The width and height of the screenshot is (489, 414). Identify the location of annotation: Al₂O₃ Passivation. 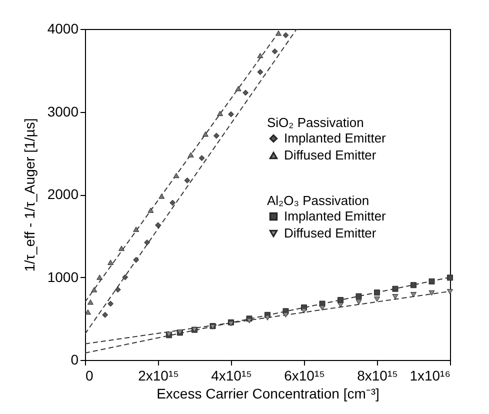
(318, 200).